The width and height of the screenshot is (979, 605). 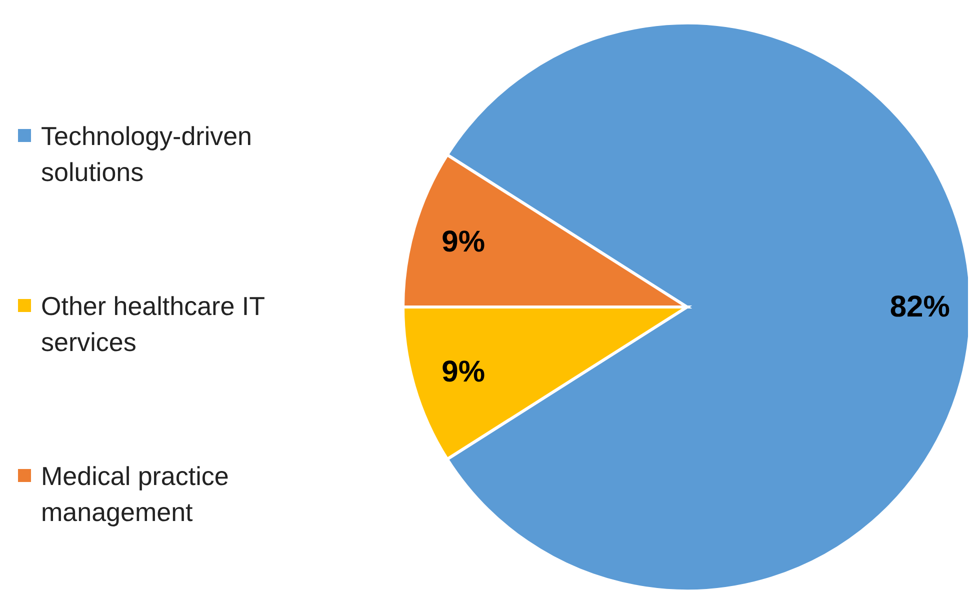 I want to click on data-label: 82%, so click(x=920, y=307).